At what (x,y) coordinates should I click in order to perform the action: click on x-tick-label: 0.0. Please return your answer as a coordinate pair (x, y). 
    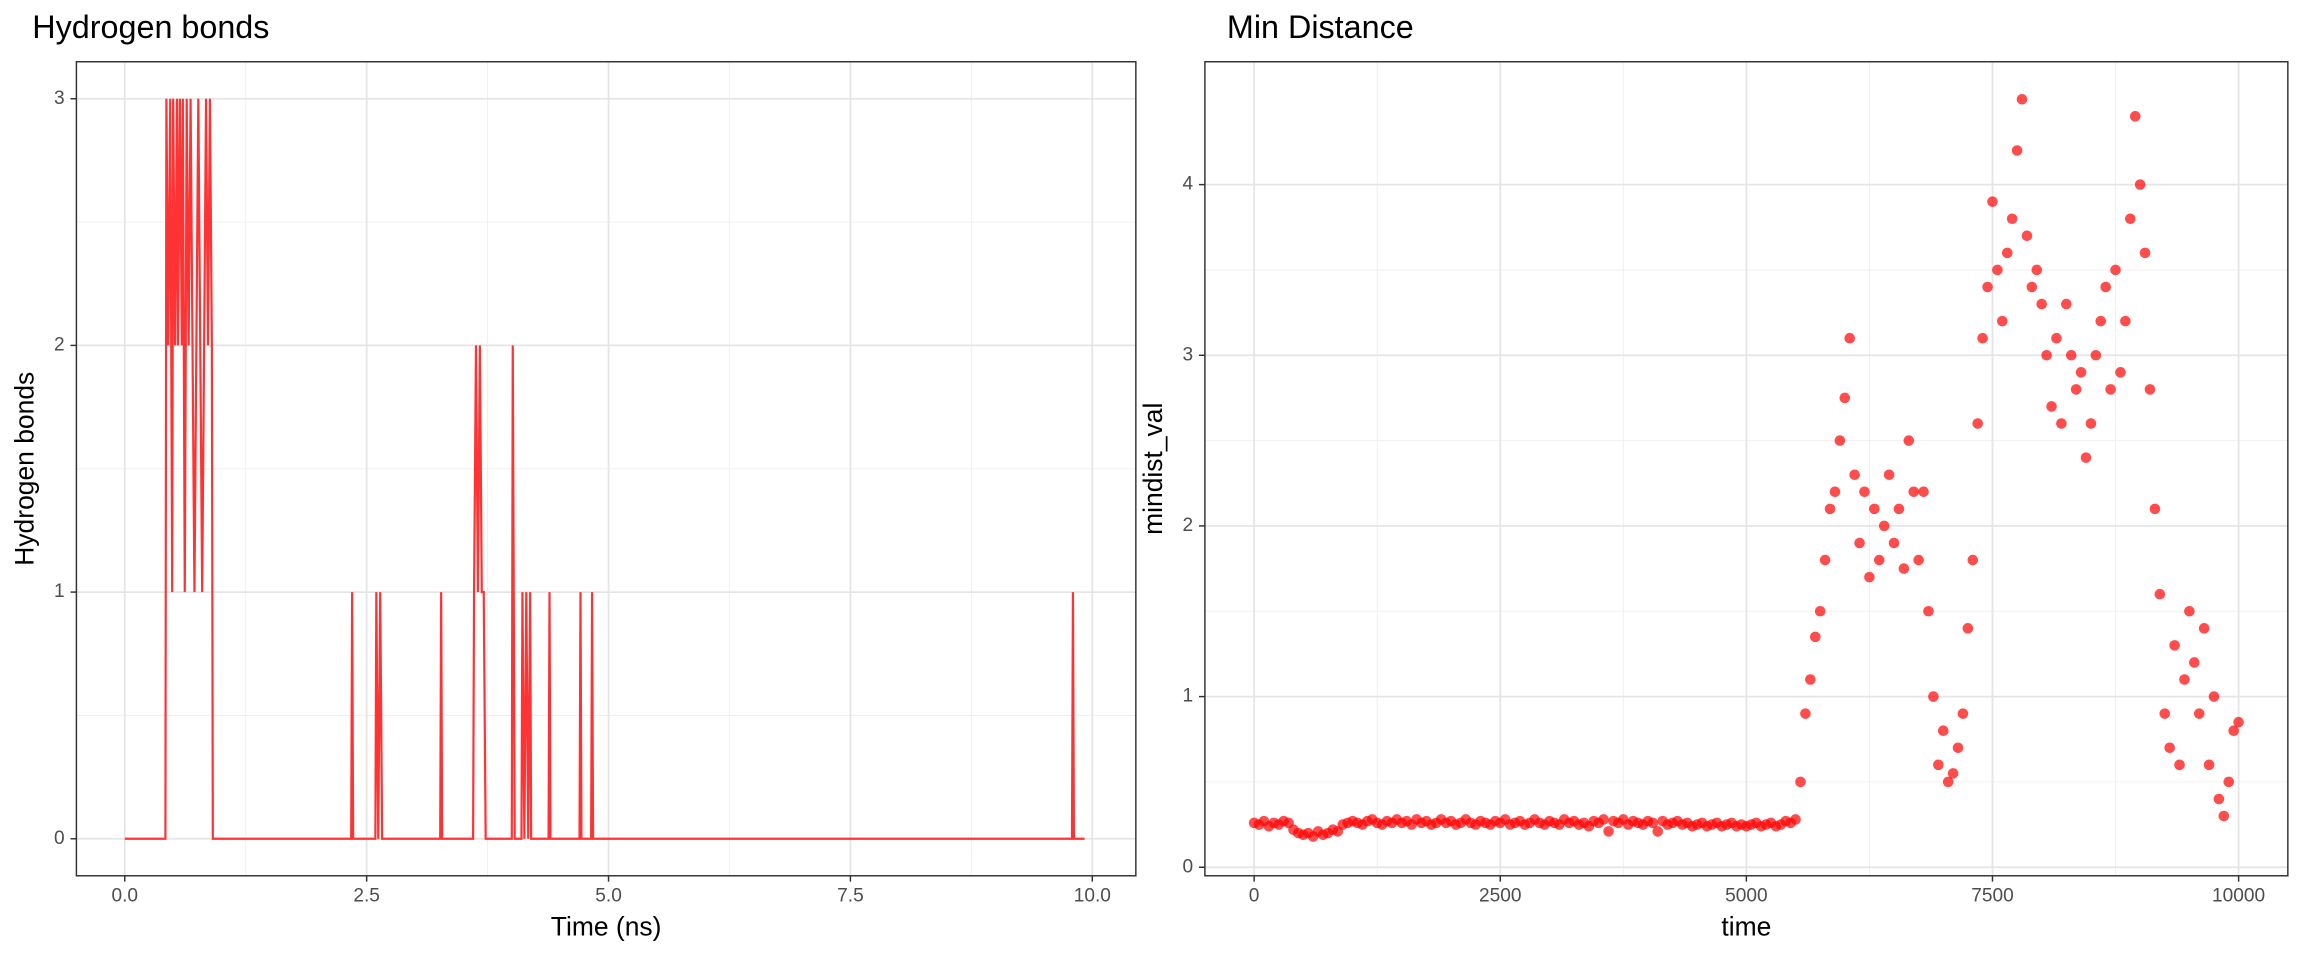
    Looking at the image, I should click on (125, 895).